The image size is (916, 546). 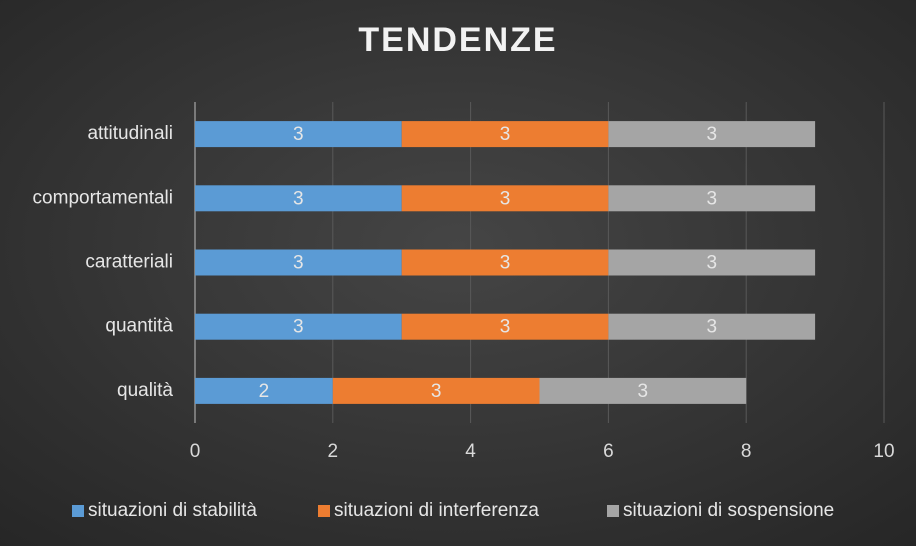 What do you see at coordinates (883, 451) in the screenshot?
I see `x-tick-label: 10` at bounding box center [883, 451].